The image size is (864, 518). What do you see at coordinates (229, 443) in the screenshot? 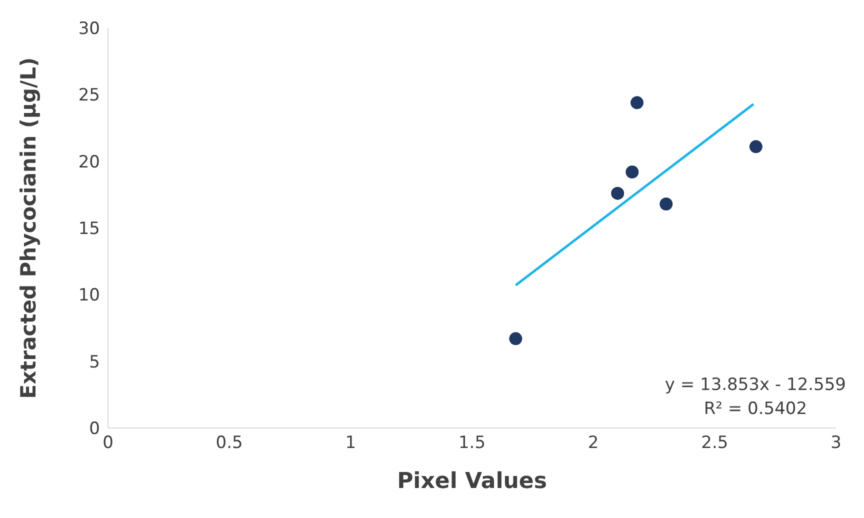
I see `x-tick-label: 0.5` at bounding box center [229, 443].